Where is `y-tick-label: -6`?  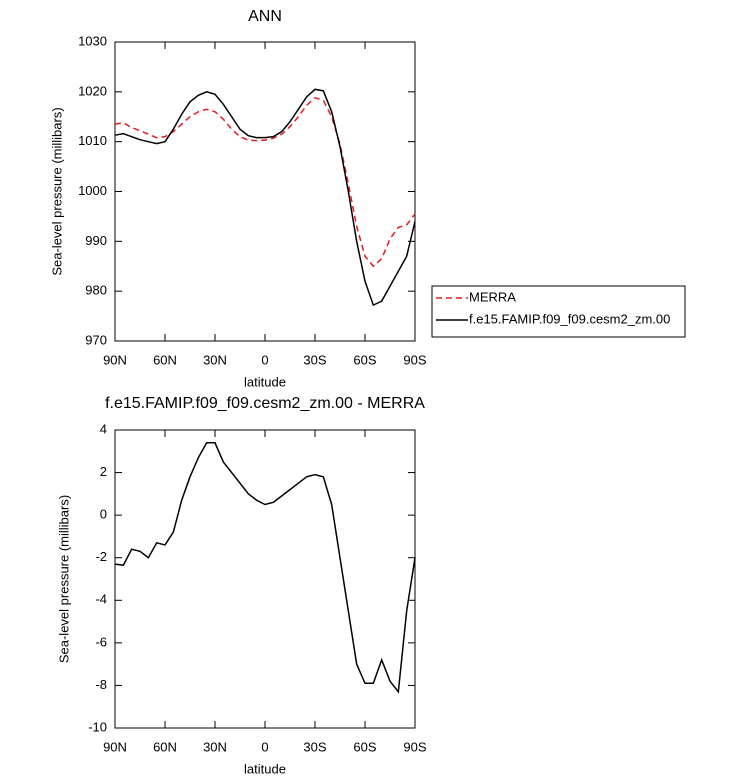
y-tick-label: -6 is located at coordinates (101, 641).